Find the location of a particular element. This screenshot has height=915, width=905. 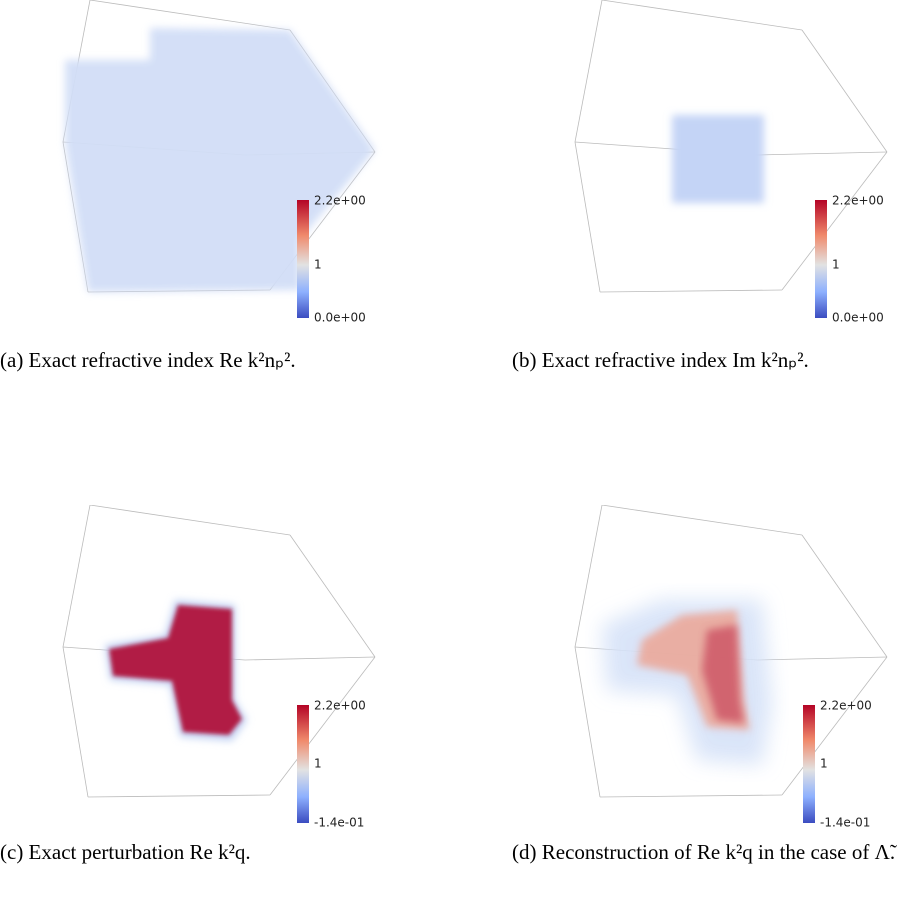

caption: (a) Exact refractive index Re k²nₚ². is located at coordinates (148, 360).